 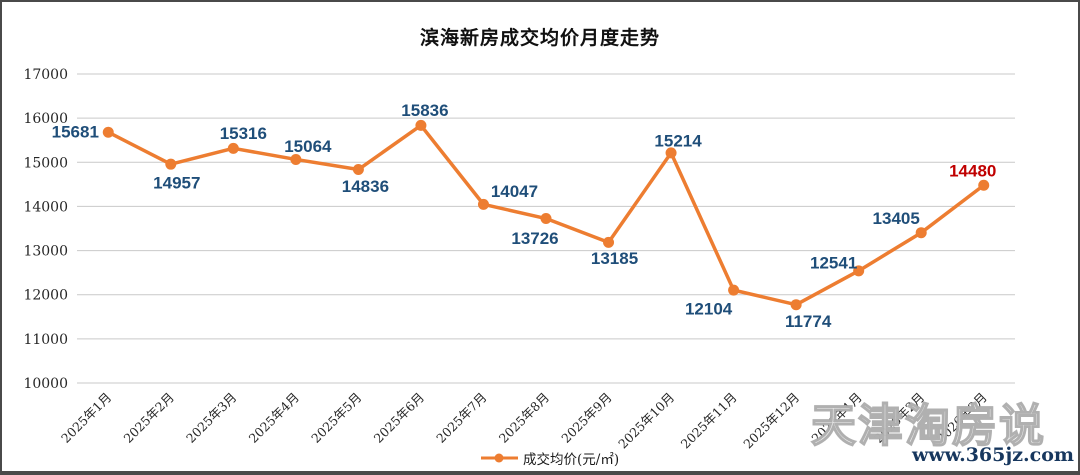 What do you see at coordinates (646, 421) in the screenshot?
I see `x-tick-label: 2025年10月` at bounding box center [646, 421].